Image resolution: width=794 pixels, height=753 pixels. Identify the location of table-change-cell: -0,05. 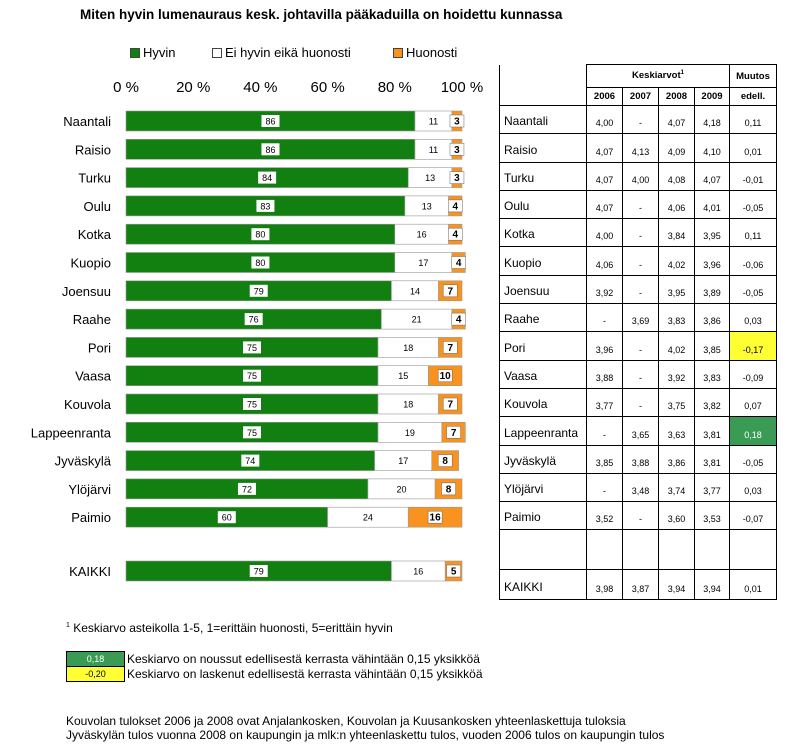
(753, 289).